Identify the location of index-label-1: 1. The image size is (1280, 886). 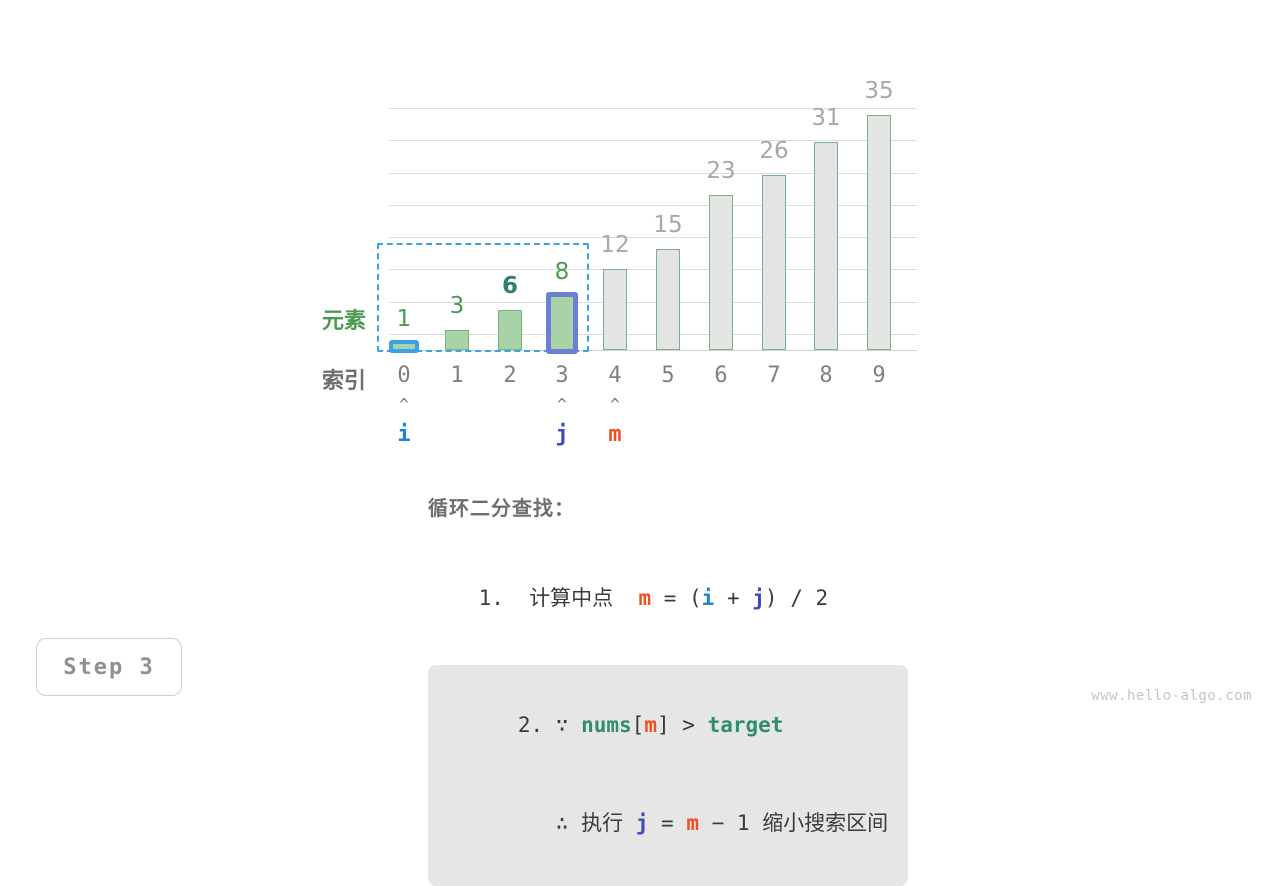
(457, 375).